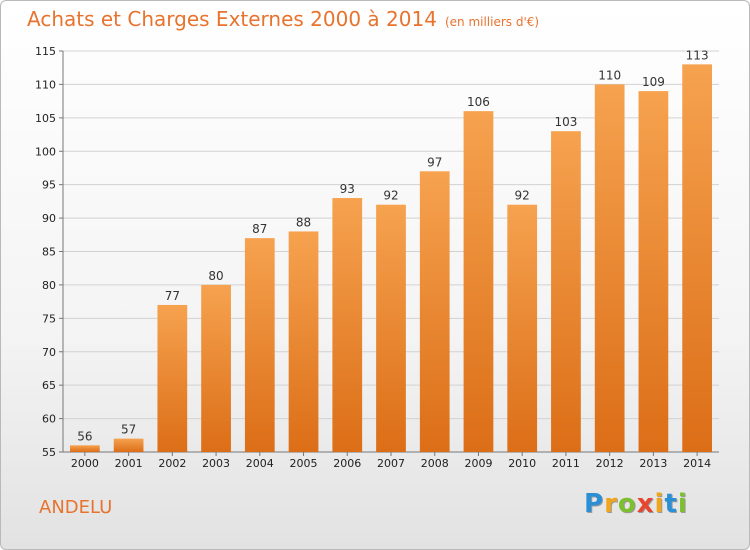 The image size is (750, 550). Describe the element at coordinates (49, 218) in the screenshot. I see `y-tick-label: 90` at that location.